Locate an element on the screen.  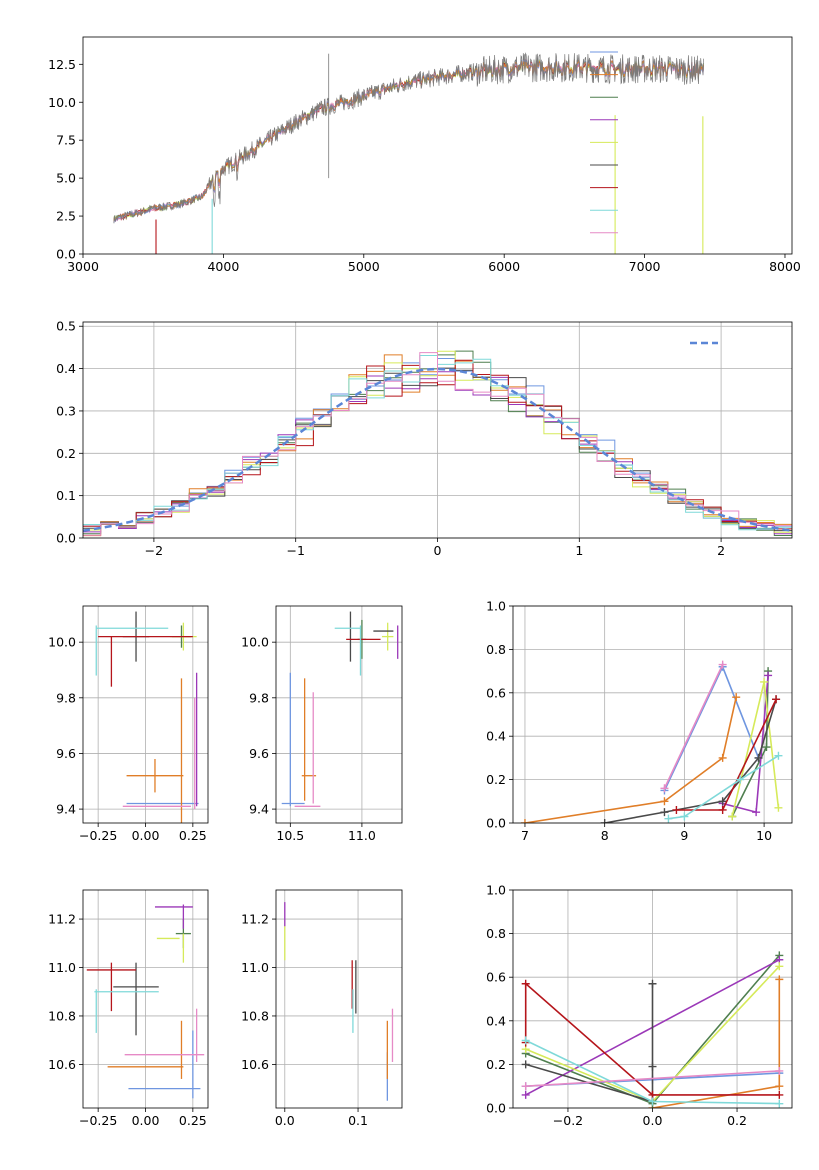
x-tick-label: −2 is located at coordinates (154, 550).